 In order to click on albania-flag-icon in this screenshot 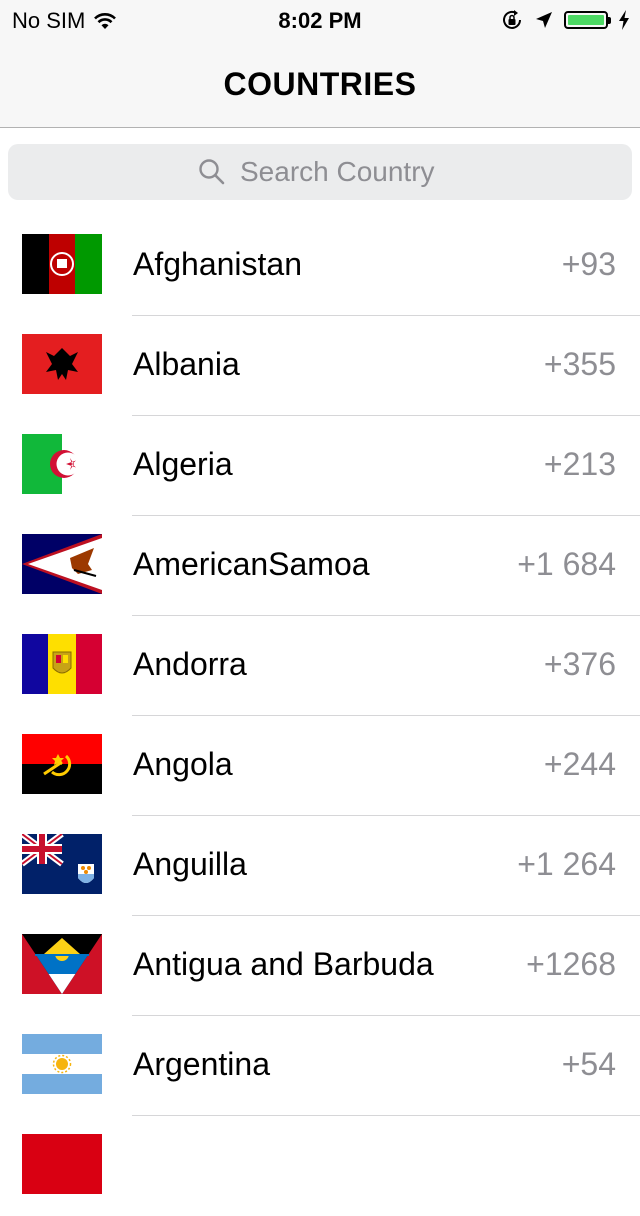, I will do `click(62, 364)`.